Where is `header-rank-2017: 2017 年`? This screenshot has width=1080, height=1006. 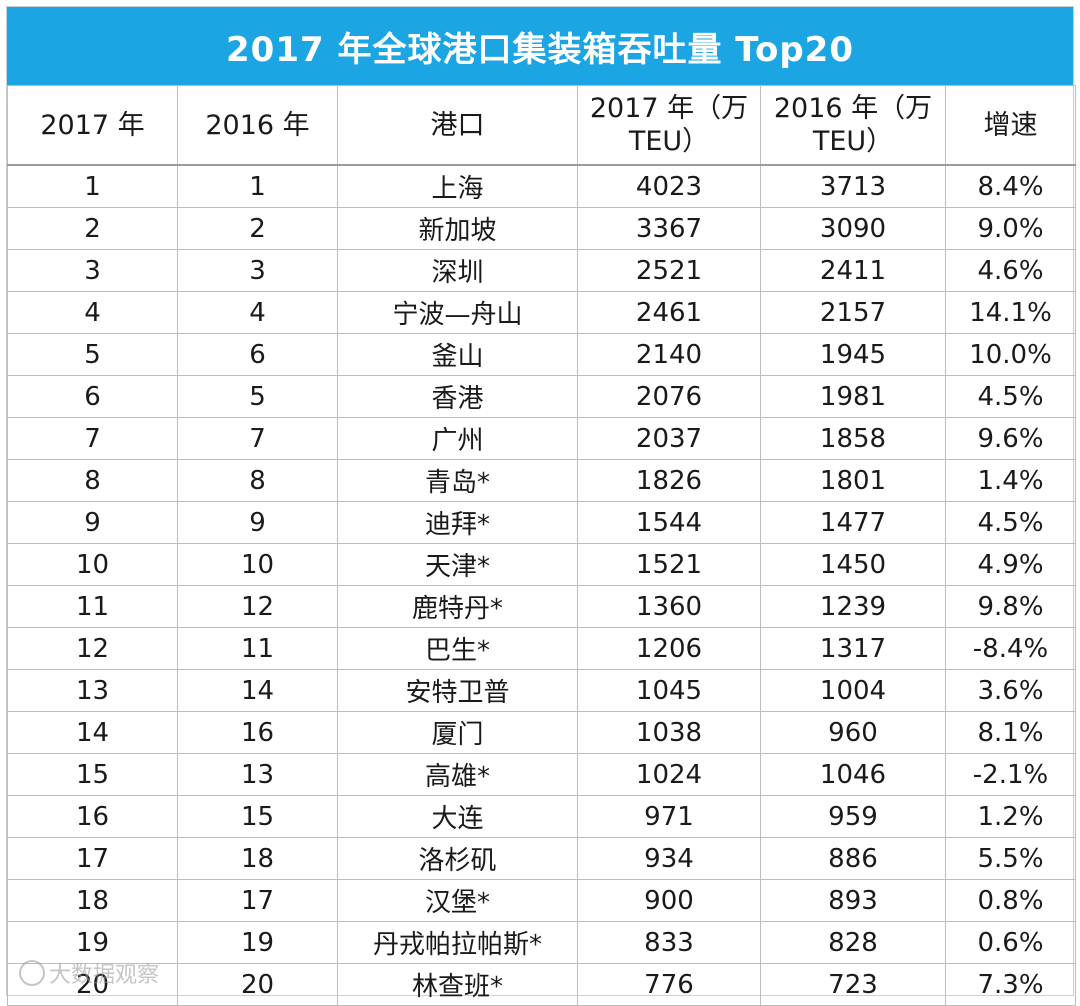 header-rank-2017: 2017 年 is located at coordinates (92, 125).